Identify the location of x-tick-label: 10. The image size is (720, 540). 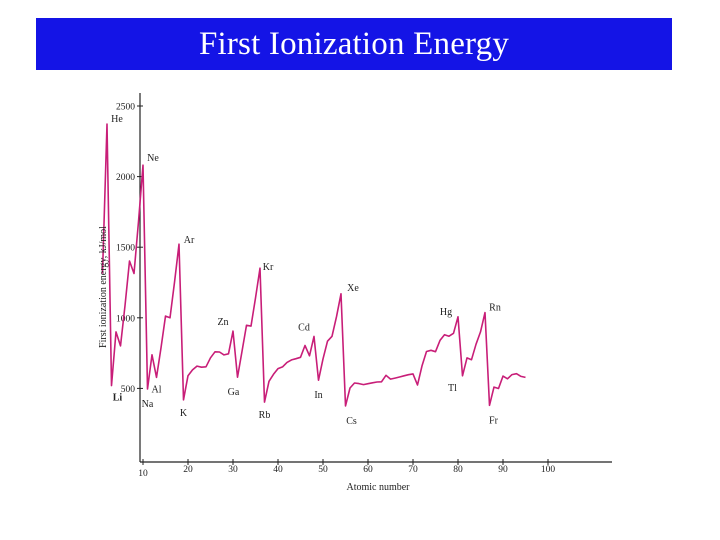
(143, 474).